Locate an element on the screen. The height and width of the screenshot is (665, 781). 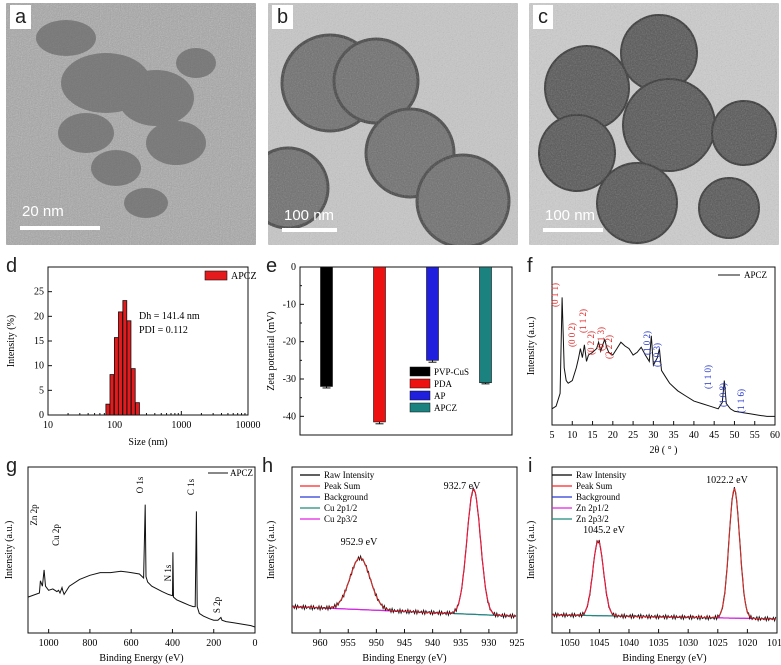
chart-d-ytick-label: 0 is located at coordinates (41, 415).